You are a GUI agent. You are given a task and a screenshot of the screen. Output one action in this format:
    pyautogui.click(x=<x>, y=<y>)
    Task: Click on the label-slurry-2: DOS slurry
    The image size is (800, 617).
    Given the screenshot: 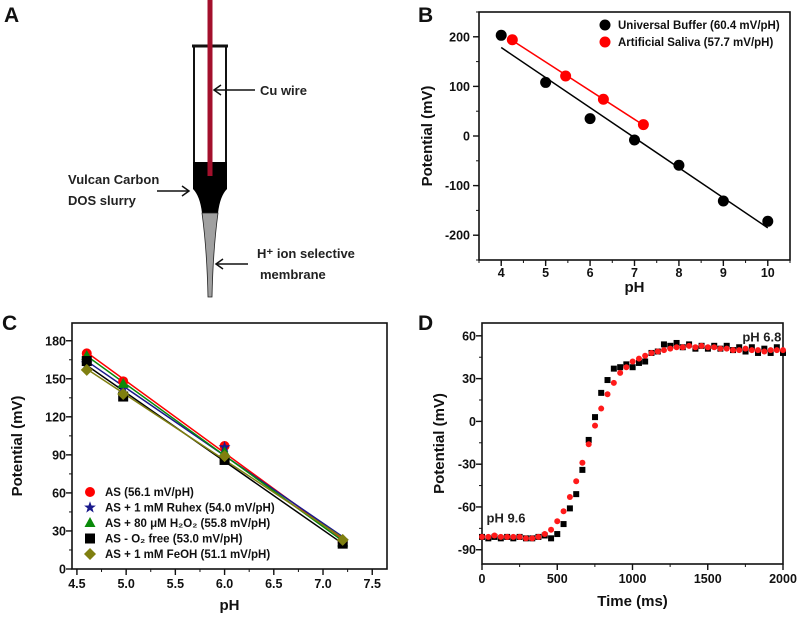 What is the action you would take?
    pyautogui.click(x=102, y=200)
    